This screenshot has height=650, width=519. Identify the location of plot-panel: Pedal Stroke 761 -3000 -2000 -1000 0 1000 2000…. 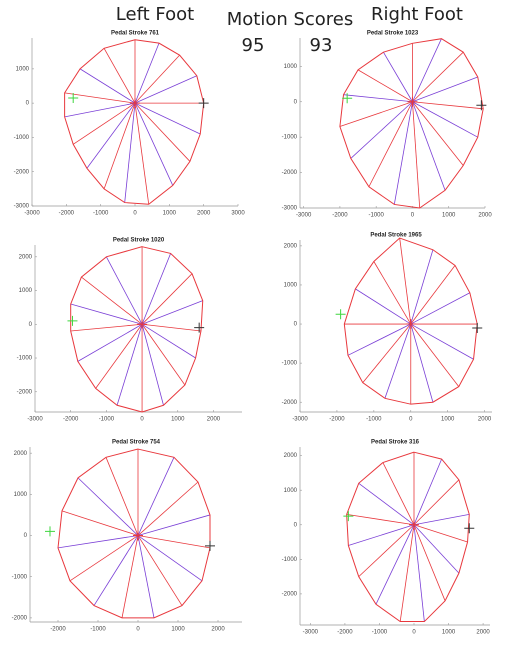
(130, 124).